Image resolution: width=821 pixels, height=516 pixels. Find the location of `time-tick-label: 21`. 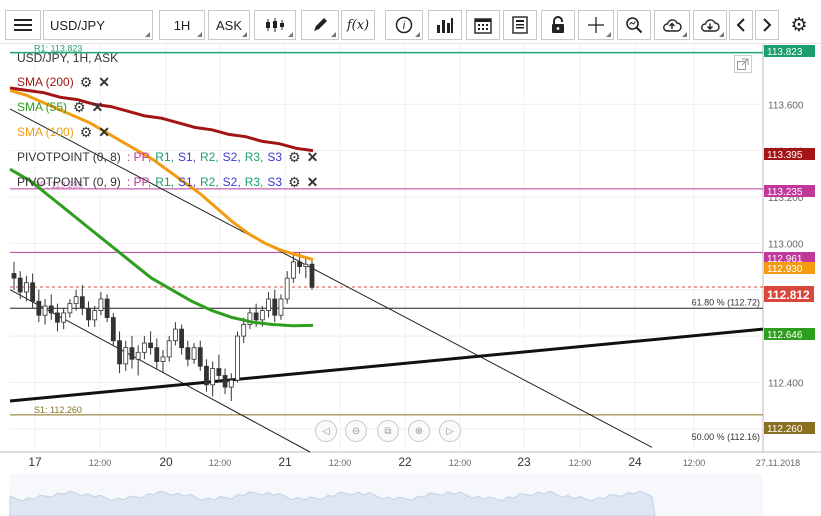

time-tick-label: 21 is located at coordinates (285, 462).